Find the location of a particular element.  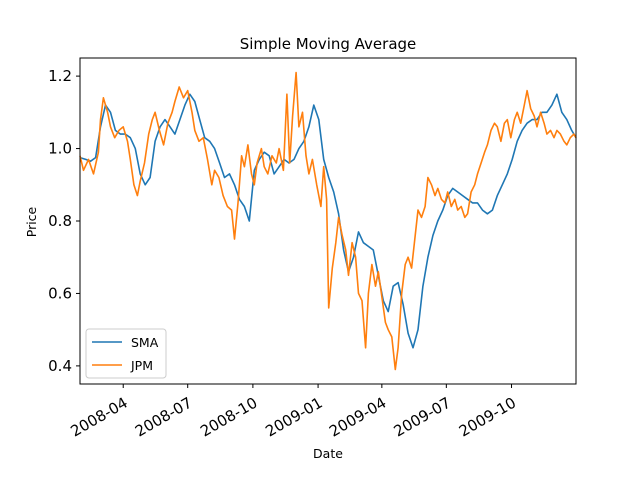

y-tick-label: 0.6 is located at coordinates (60, 293).